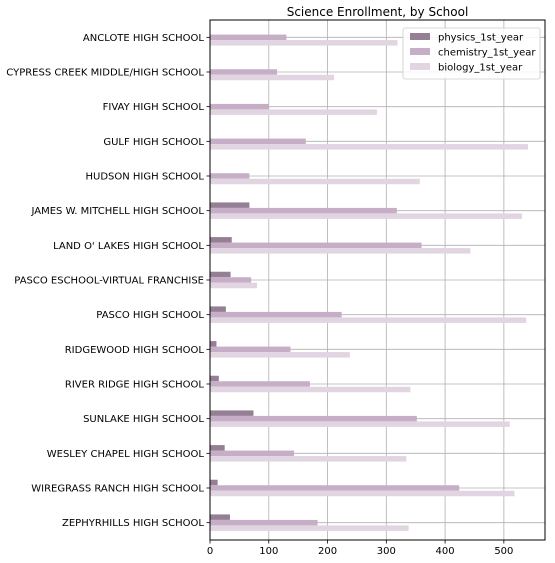 This screenshot has width=555, height=563. I want to click on legend-label: biology_1st_year, so click(480, 68).